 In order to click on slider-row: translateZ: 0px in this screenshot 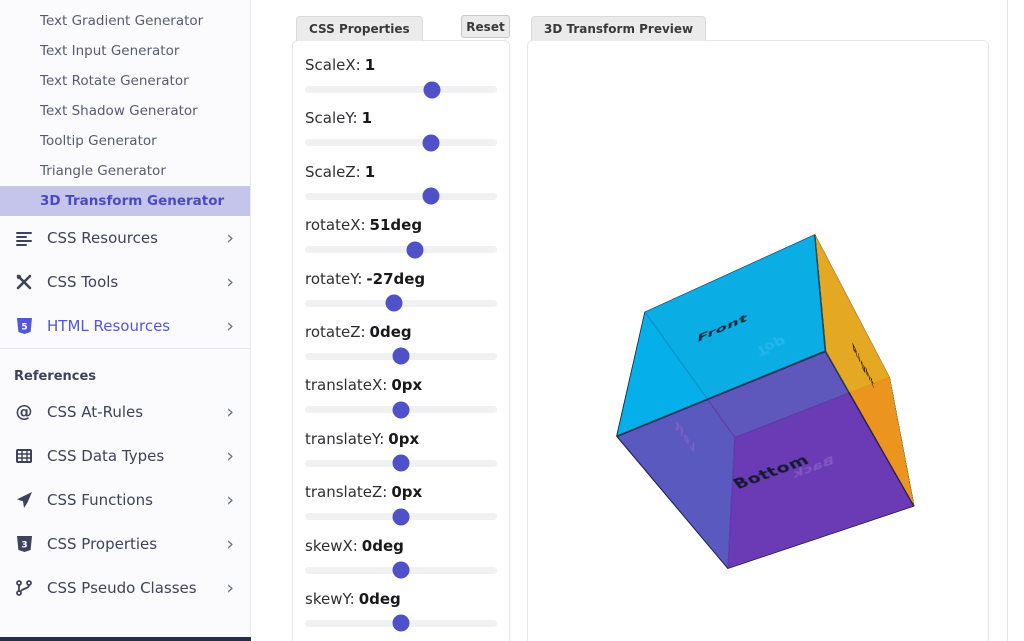, I will do `click(401, 507)`.